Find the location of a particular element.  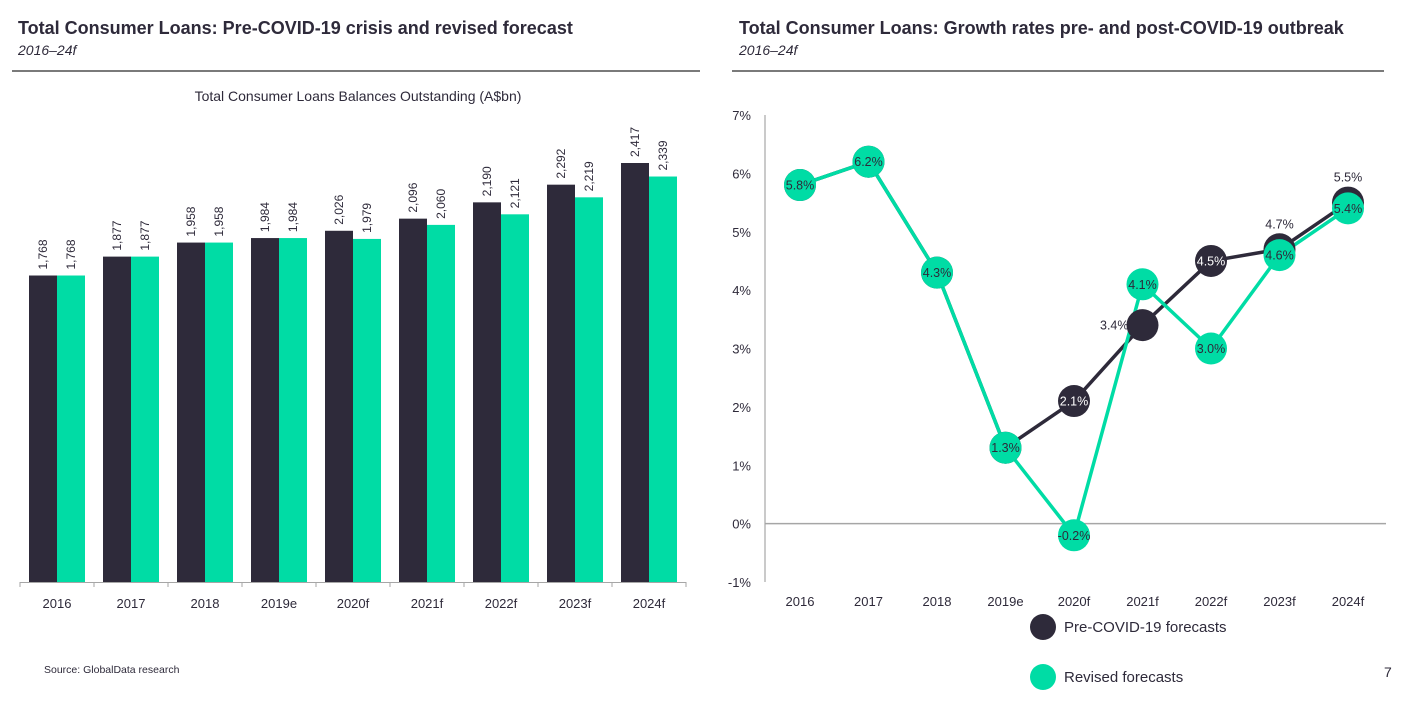

y-tick-label: 2% is located at coordinates (741, 407).